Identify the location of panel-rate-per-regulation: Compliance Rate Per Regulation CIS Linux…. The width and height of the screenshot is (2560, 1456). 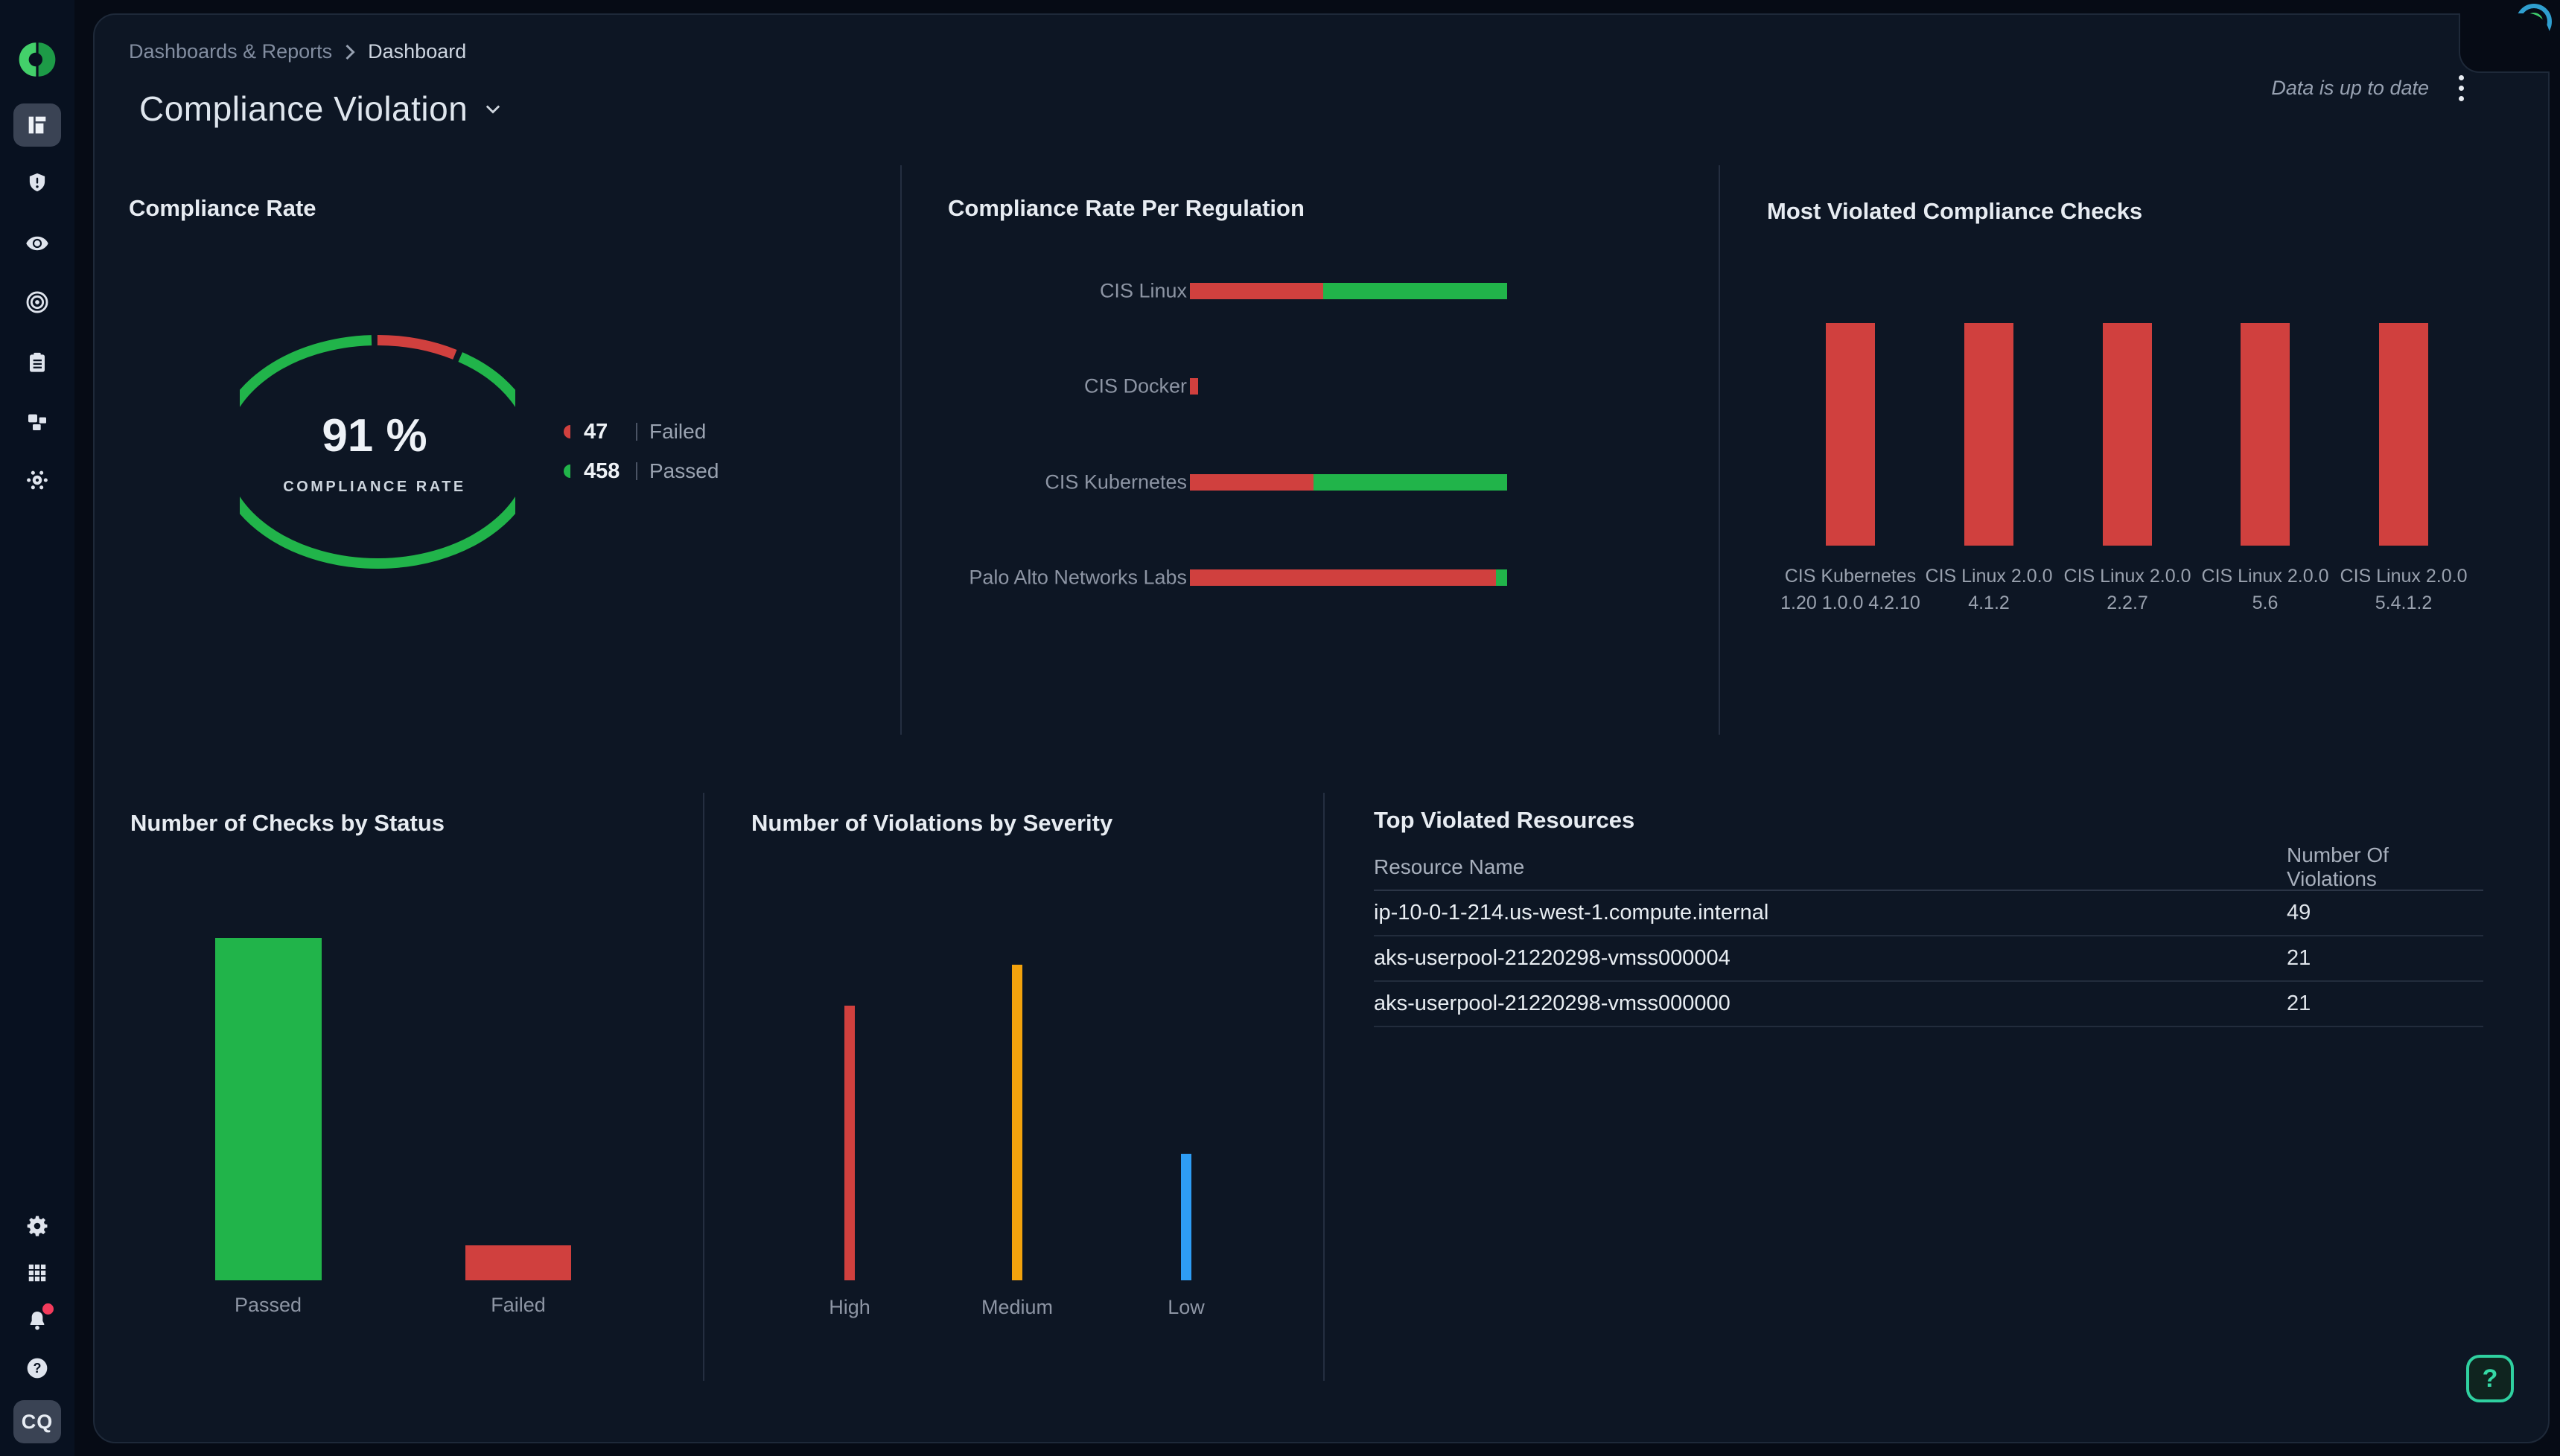
(1310, 449).